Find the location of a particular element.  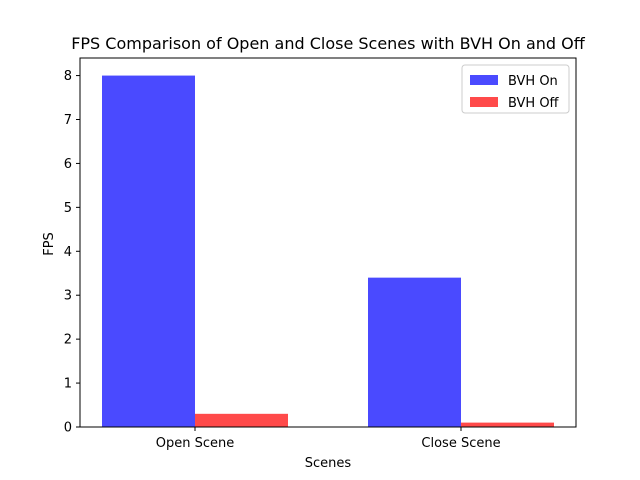

y-tick-label: 5 is located at coordinates (68, 208).